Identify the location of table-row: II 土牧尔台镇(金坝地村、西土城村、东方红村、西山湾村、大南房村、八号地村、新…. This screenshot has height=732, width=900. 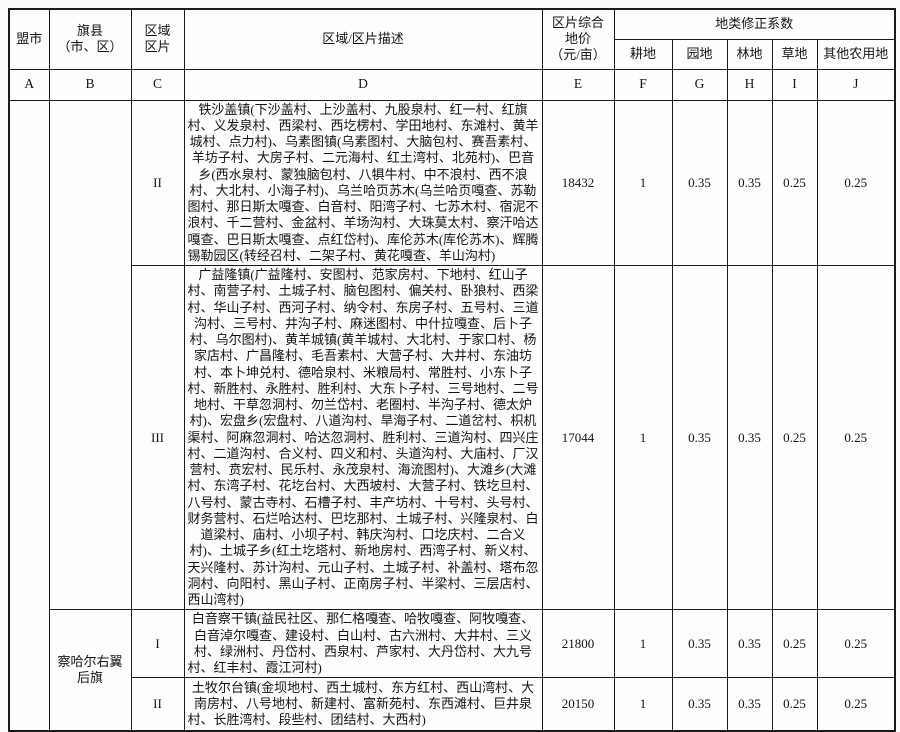
(452, 704).